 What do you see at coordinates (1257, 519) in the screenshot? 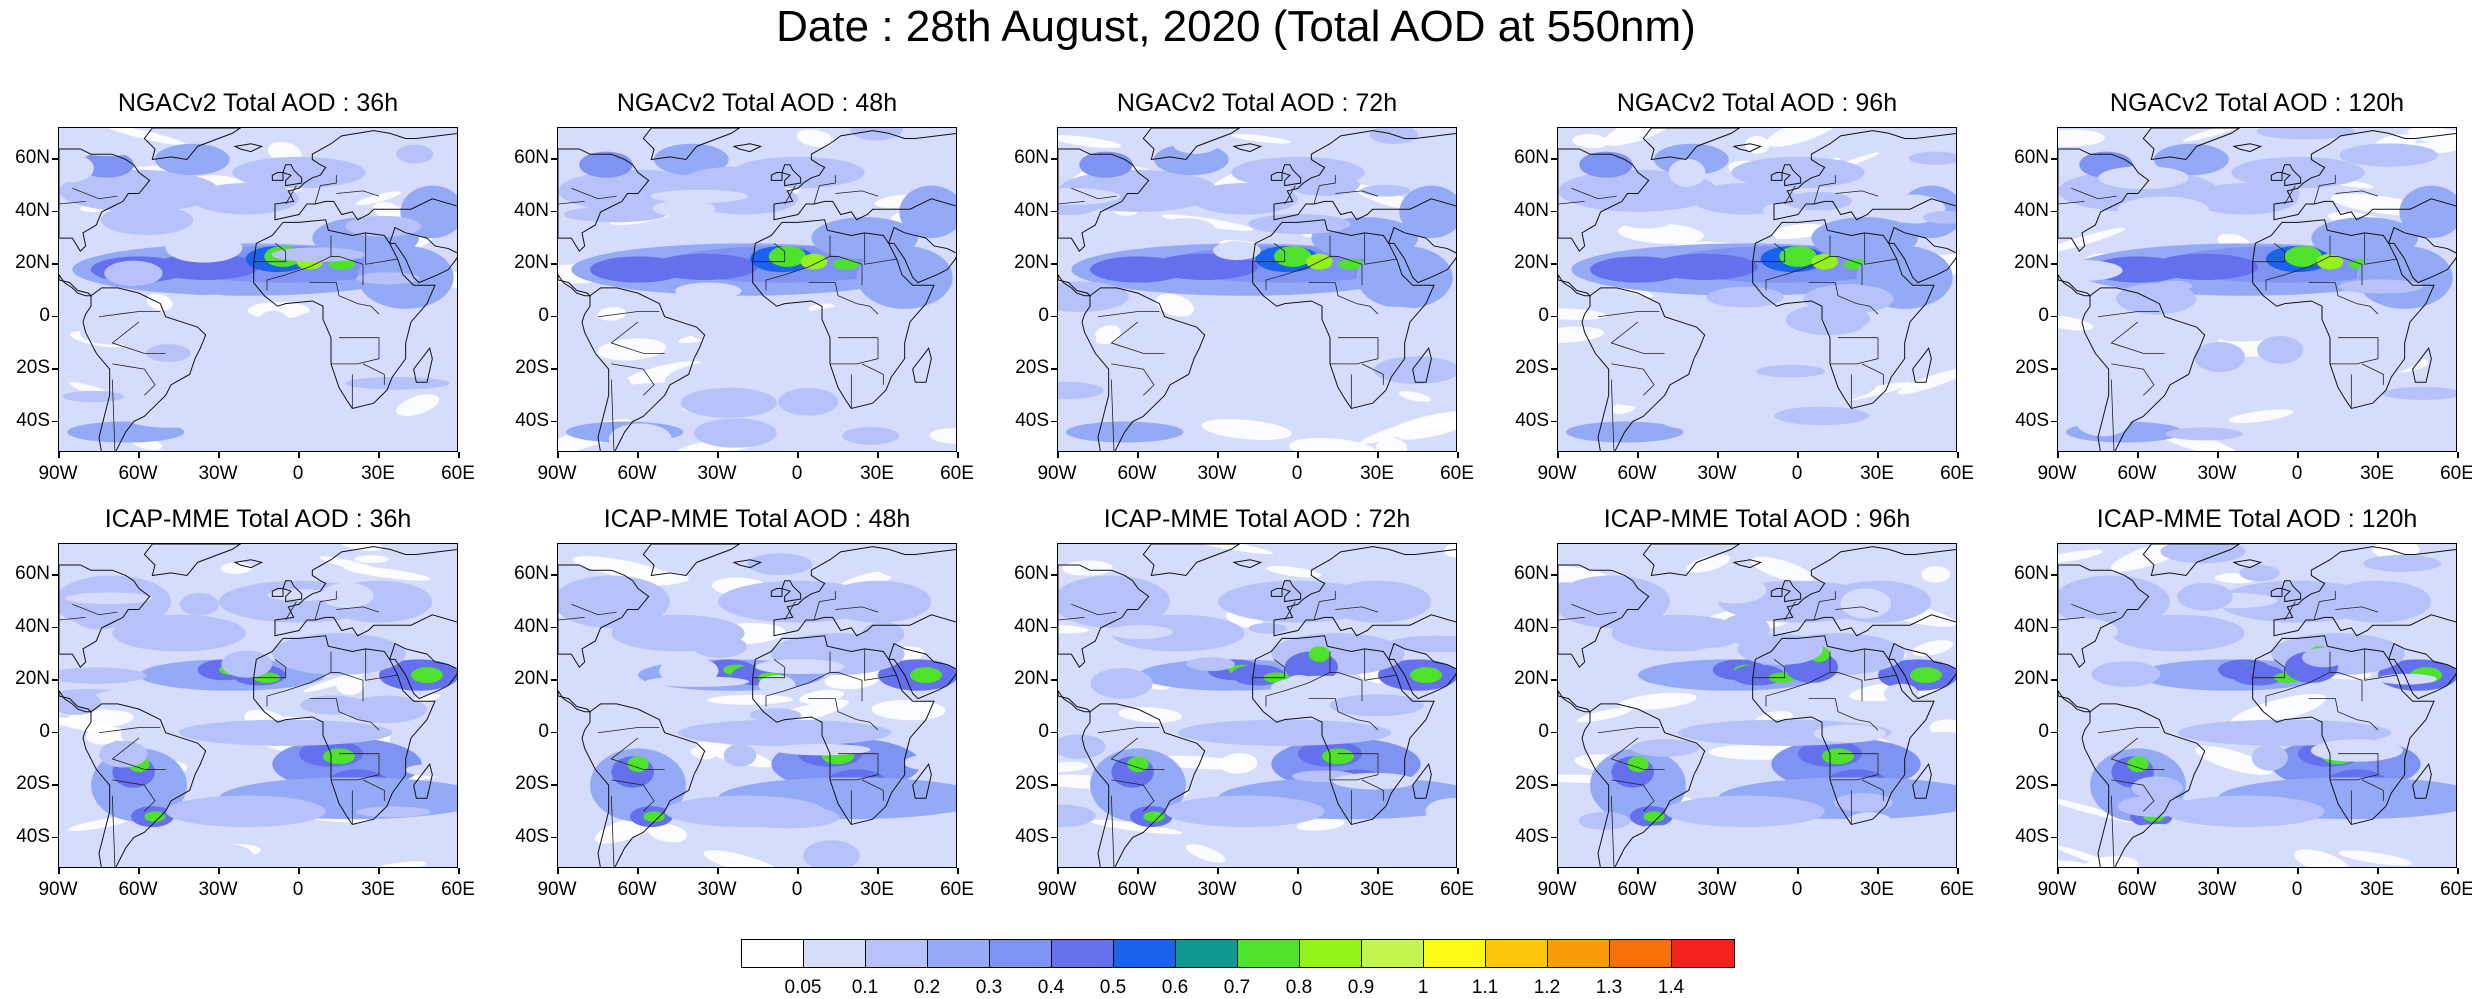
I see `panel-title: ICAP-MME Total AOD : 72h` at bounding box center [1257, 519].